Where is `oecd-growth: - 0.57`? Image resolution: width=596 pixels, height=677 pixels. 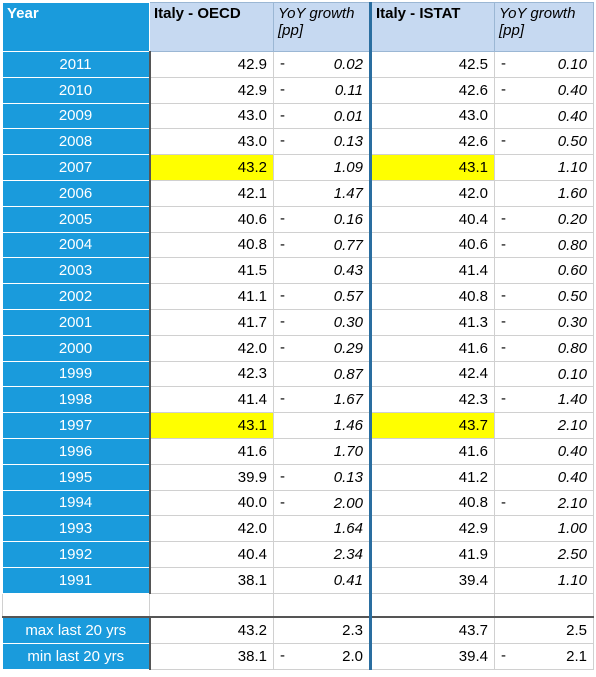
oecd-growth: - 0.57 is located at coordinates (322, 296).